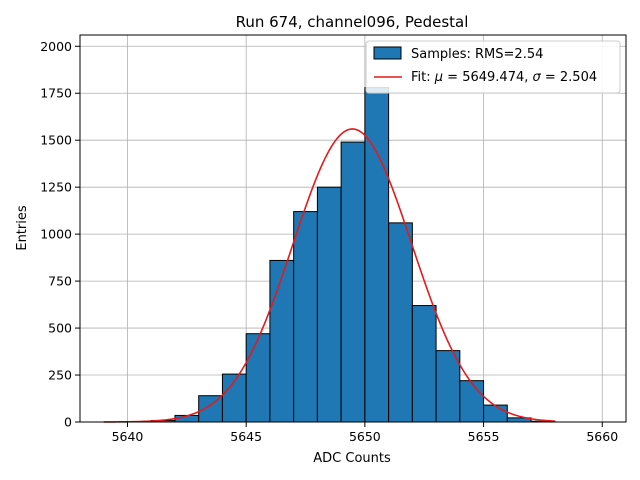 This screenshot has height=480, width=640. Describe the element at coordinates (56, 140) in the screenshot. I see `y-tick-label: 1500` at that location.